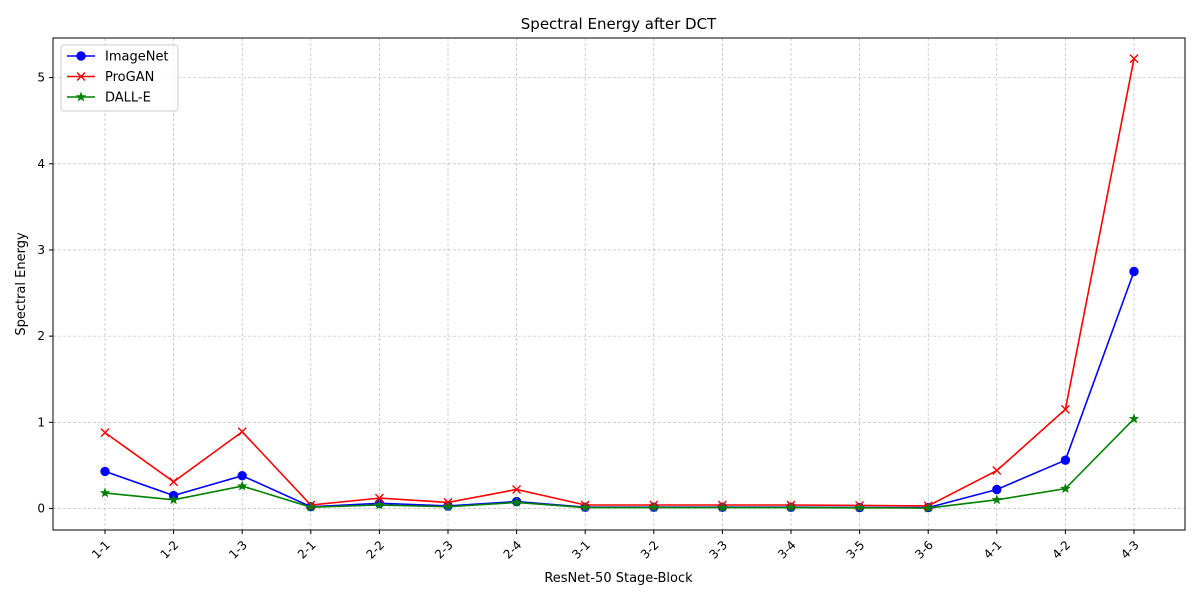 The width and height of the screenshot is (1200, 600). Describe the element at coordinates (41, 250) in the screenshot. I see `y-tick-label: 3` at that location.